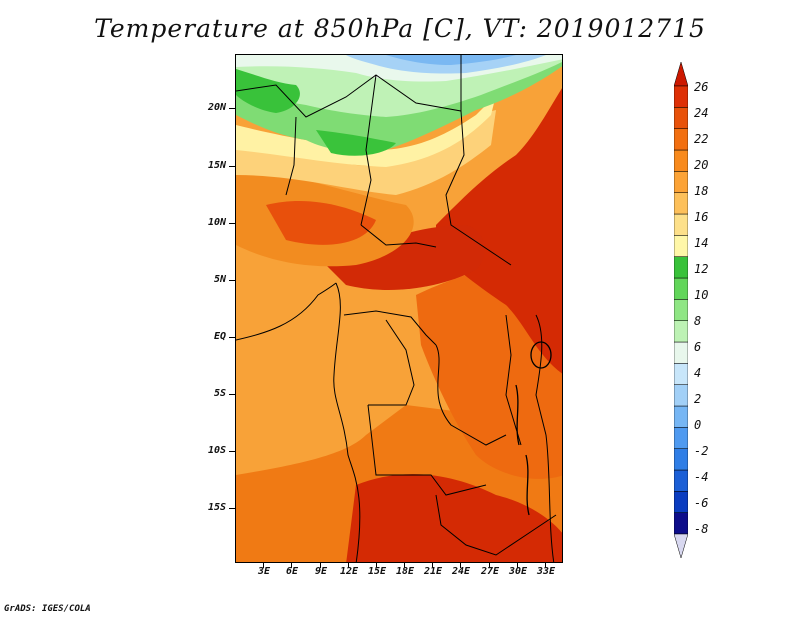 This screenshot has height=618, width=800. I want to click on field-sahel-yellow, so click(366, 152).